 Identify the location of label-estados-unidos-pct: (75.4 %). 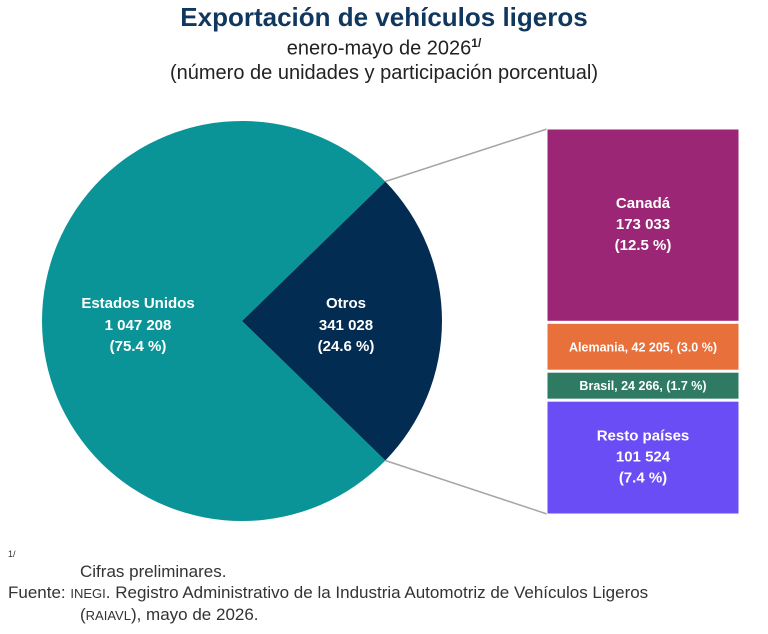
(138, 346).